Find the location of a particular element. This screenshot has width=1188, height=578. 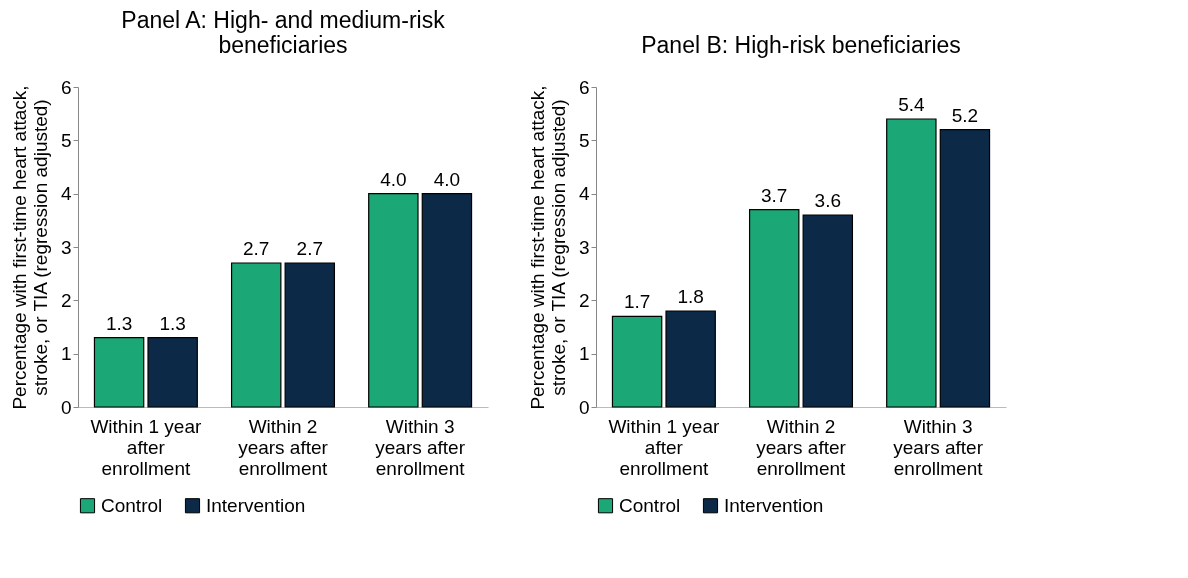

data-label: 1.7 is located at coordinates (637, 302).